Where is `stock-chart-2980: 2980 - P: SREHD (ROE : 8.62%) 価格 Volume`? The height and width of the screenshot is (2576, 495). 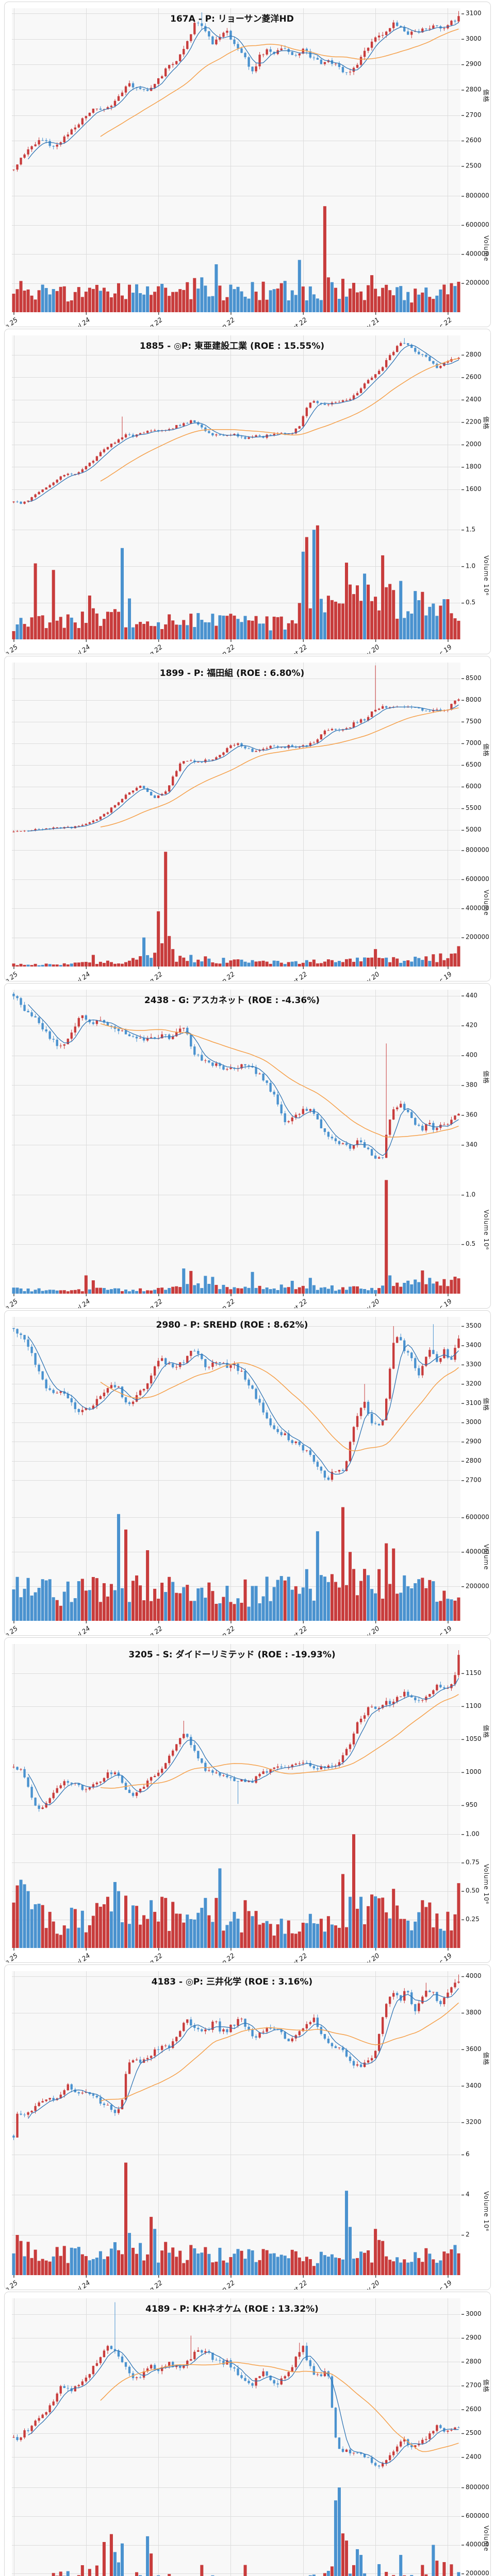
stock-chart-2980: 2980 - P: SREHD (ROE : 8.62%) 価格 Volume is located at coordinates (247, 1473).